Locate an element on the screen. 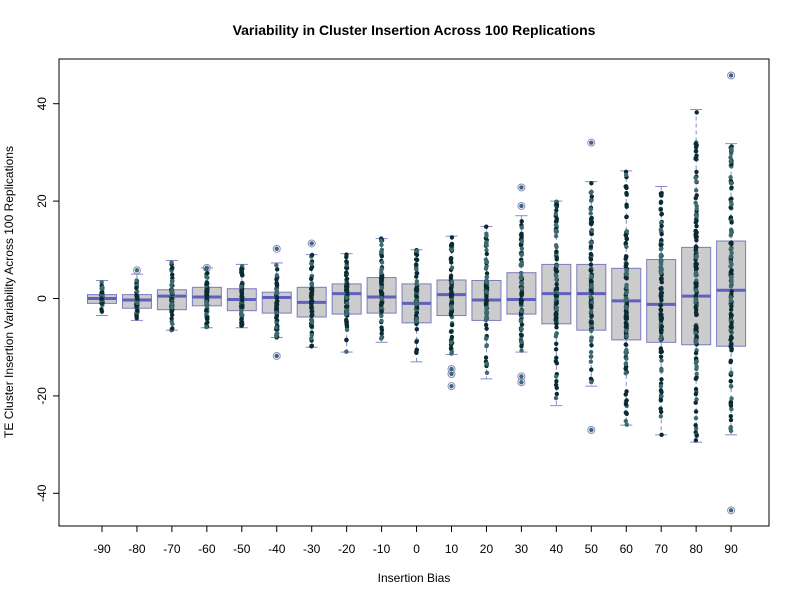  x-tick-label: 70 is located at coordinates (662, 549).